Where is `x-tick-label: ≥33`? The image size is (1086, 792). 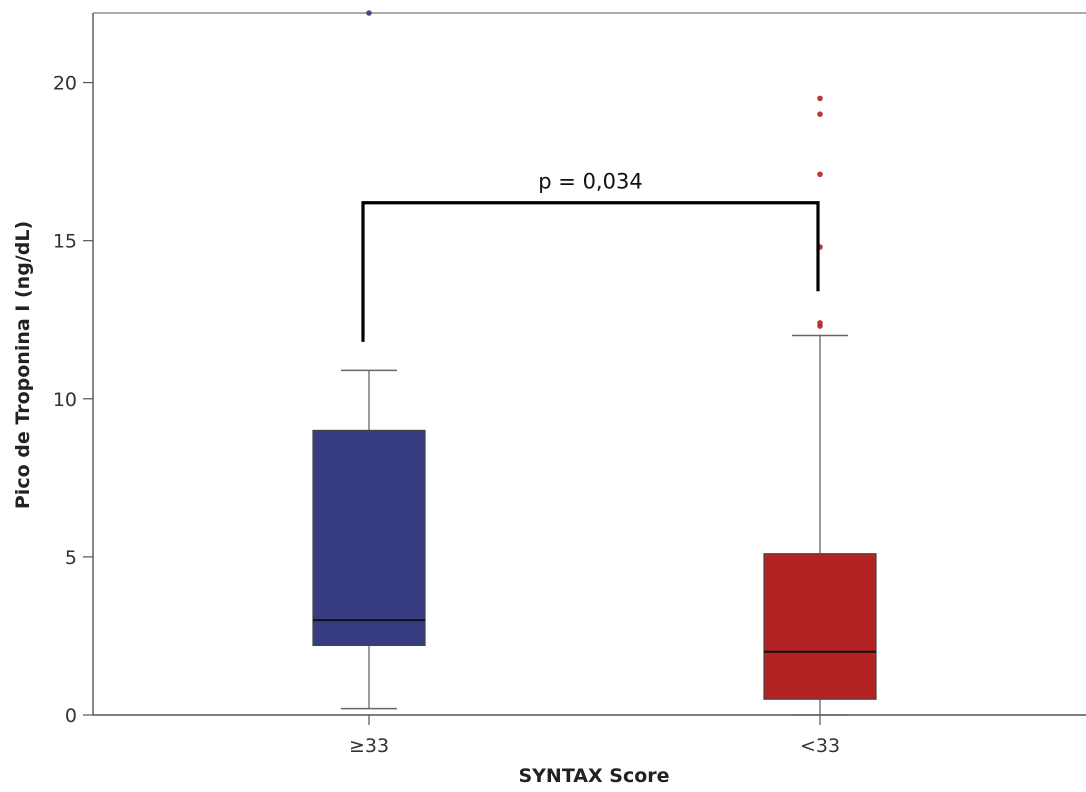
x-tick-label: ≥33 is located at coordinates (369, 746).